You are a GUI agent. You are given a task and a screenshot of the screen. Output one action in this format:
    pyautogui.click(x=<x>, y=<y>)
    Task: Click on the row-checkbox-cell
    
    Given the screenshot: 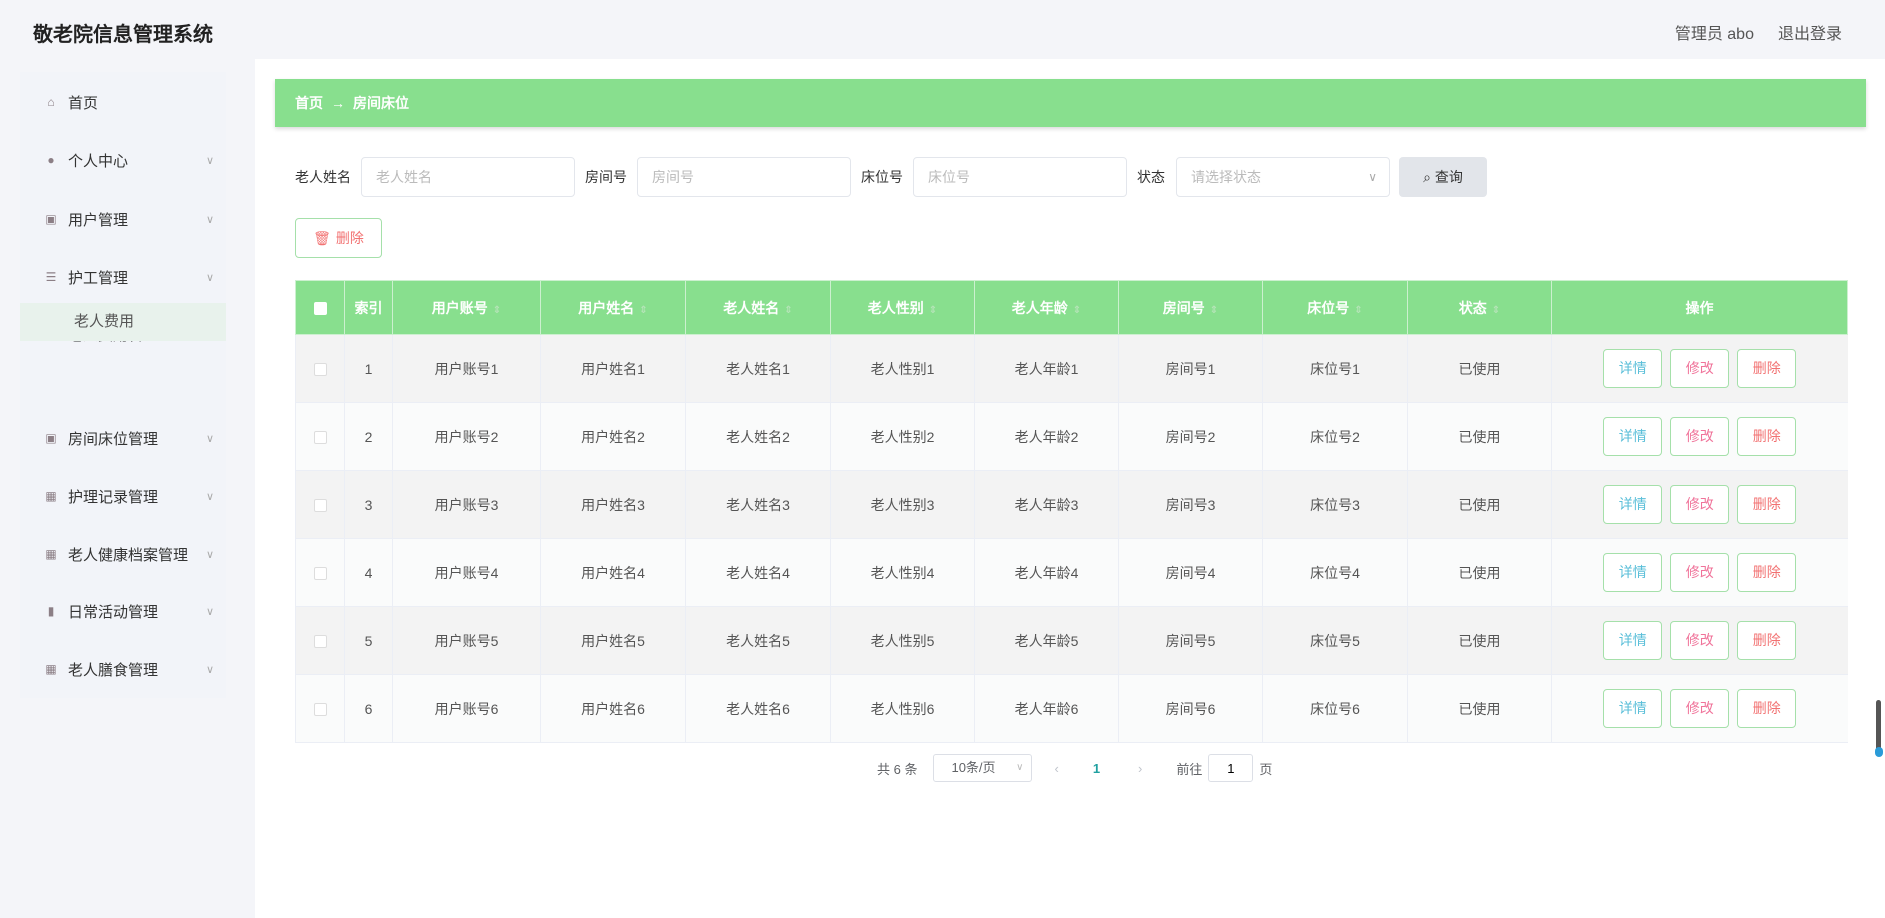 What is the action you would take?
    pyautogui.click(x=320, y=504)
    